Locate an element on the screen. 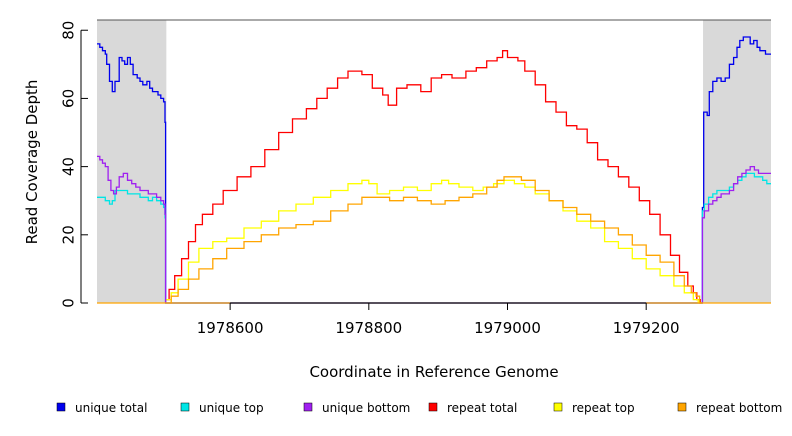 The width and height of the screenshot is (792, 436). unique-top-legend-label: unique top is located at coordinates (231, 408).